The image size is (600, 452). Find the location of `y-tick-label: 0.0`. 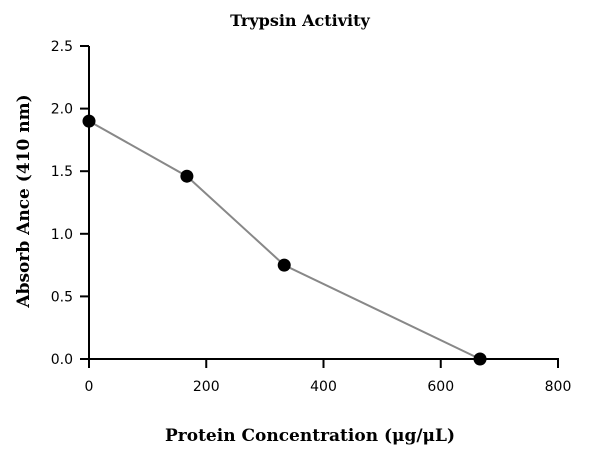

y-tick-label: 0.0 is located at coordinates (62, 360).